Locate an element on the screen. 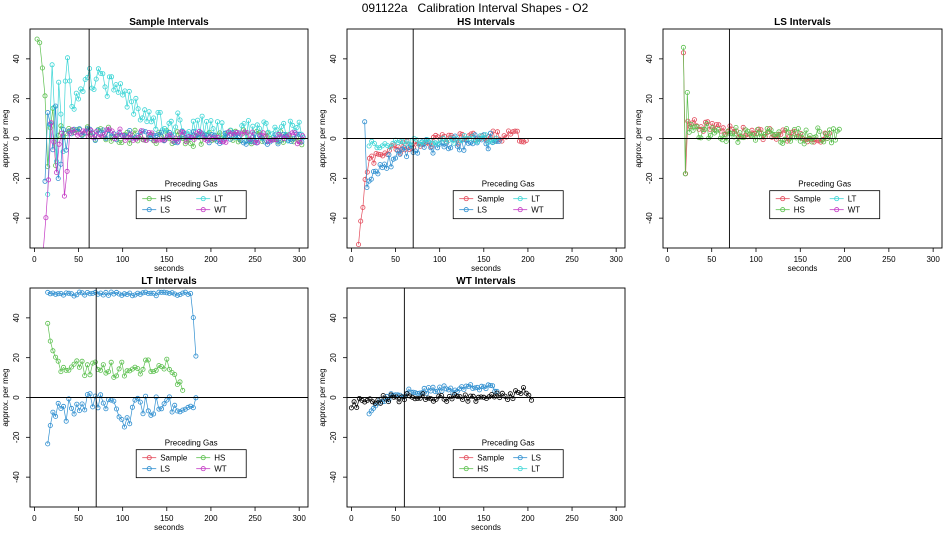  data-layer is located at coordinates (170, 142).